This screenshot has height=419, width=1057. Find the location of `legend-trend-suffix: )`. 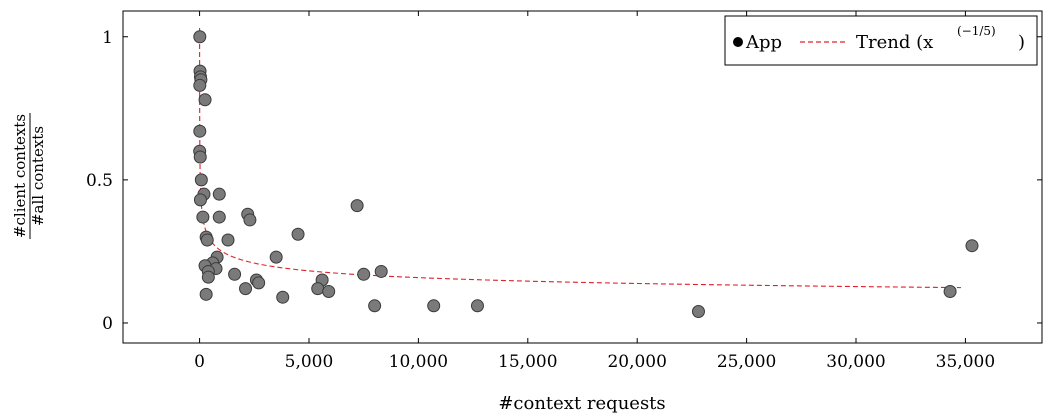

legend-trend-suffix: ) is located at coordinates (1021, 42).